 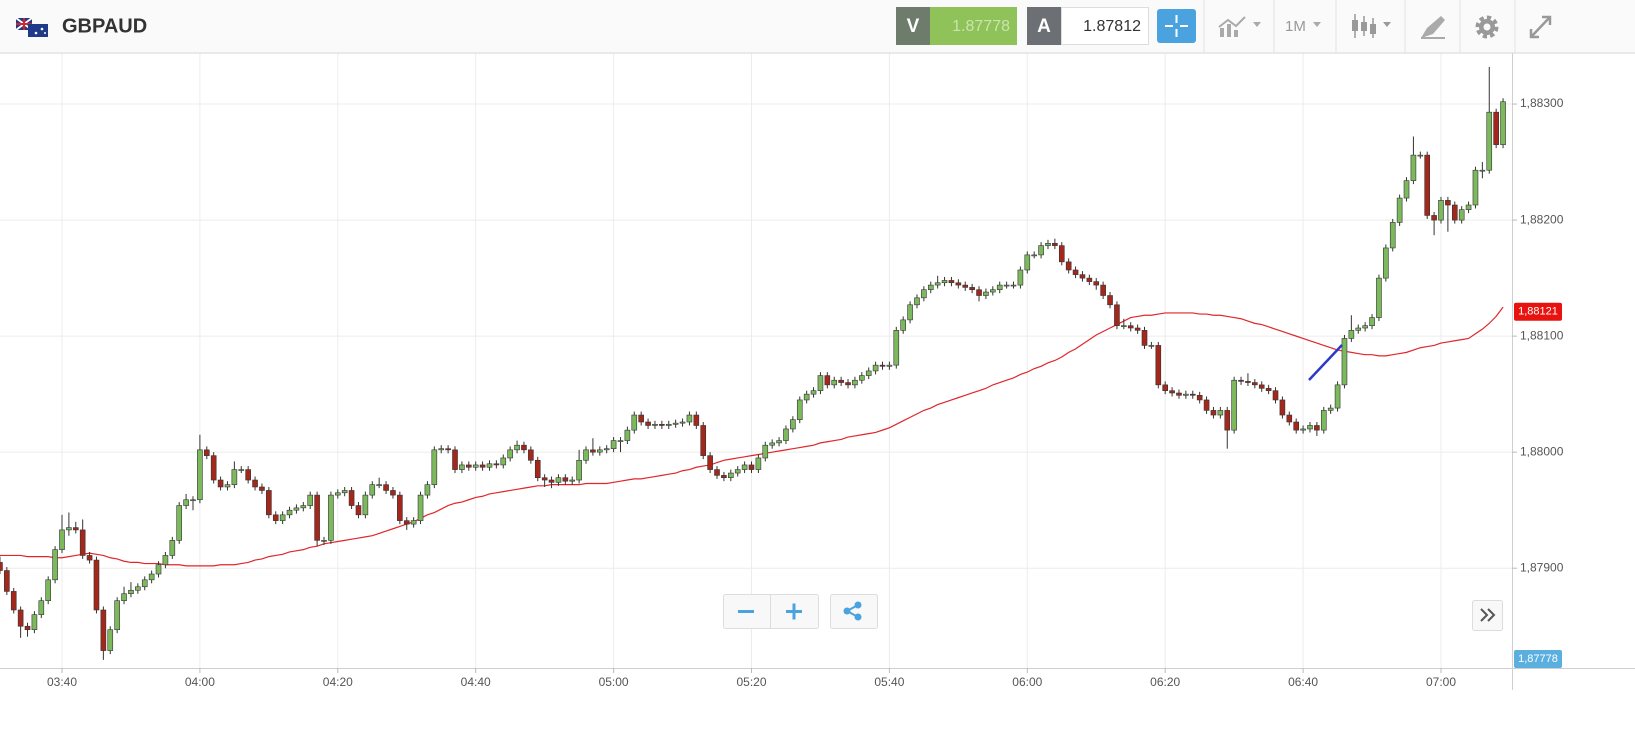 I want to click on settings-button, so click(x=1487, y=27).